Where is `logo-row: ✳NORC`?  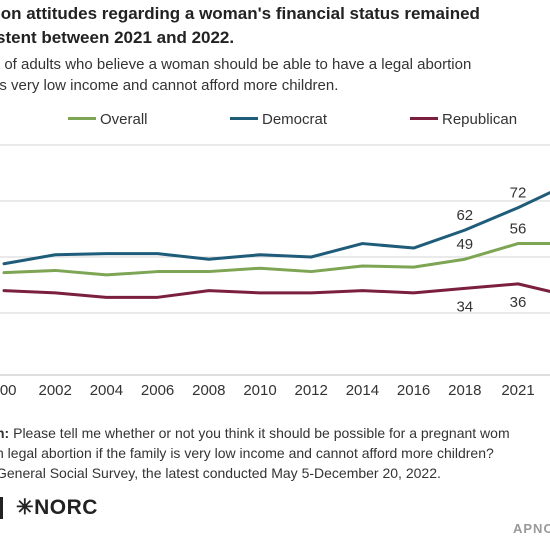 logo-row: ✳NORC is located at coordinates (100, 510).